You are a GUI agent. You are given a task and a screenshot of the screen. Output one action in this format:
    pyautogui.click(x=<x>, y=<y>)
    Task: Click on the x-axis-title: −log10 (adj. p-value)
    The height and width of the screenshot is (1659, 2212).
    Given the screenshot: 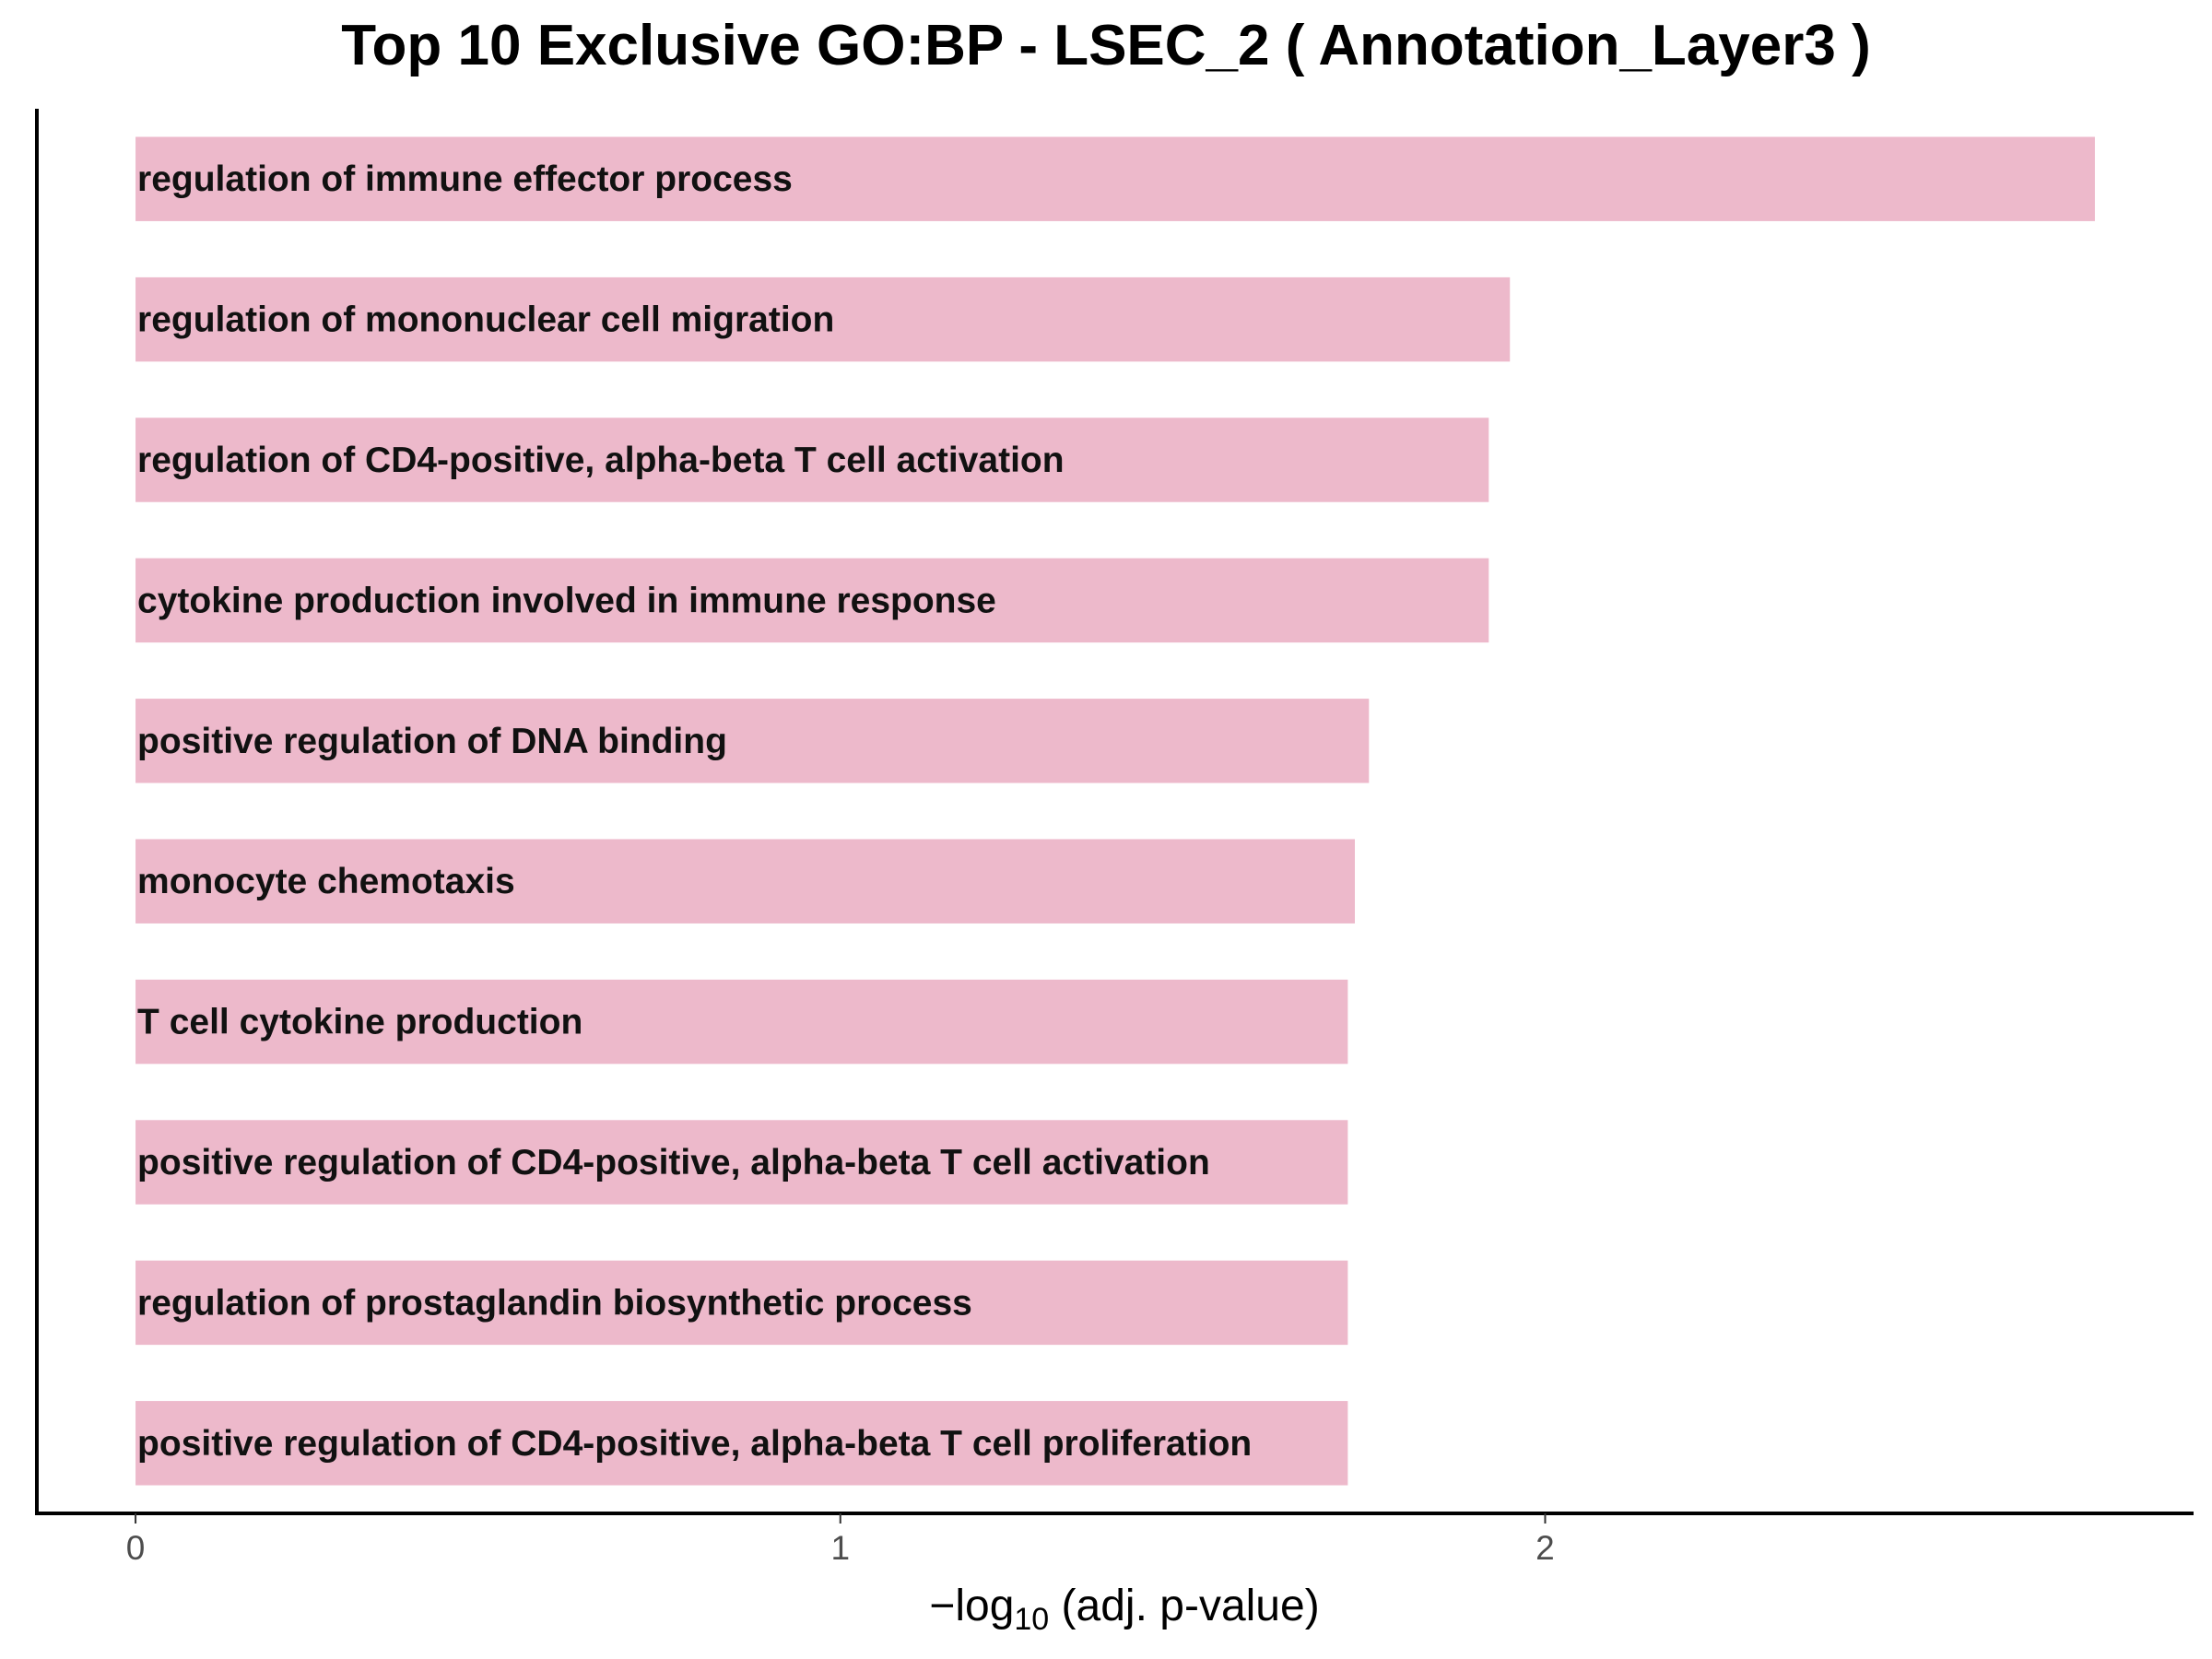 What is the action you would take?
    pyautogui.click(x=1124, y=1609)
    